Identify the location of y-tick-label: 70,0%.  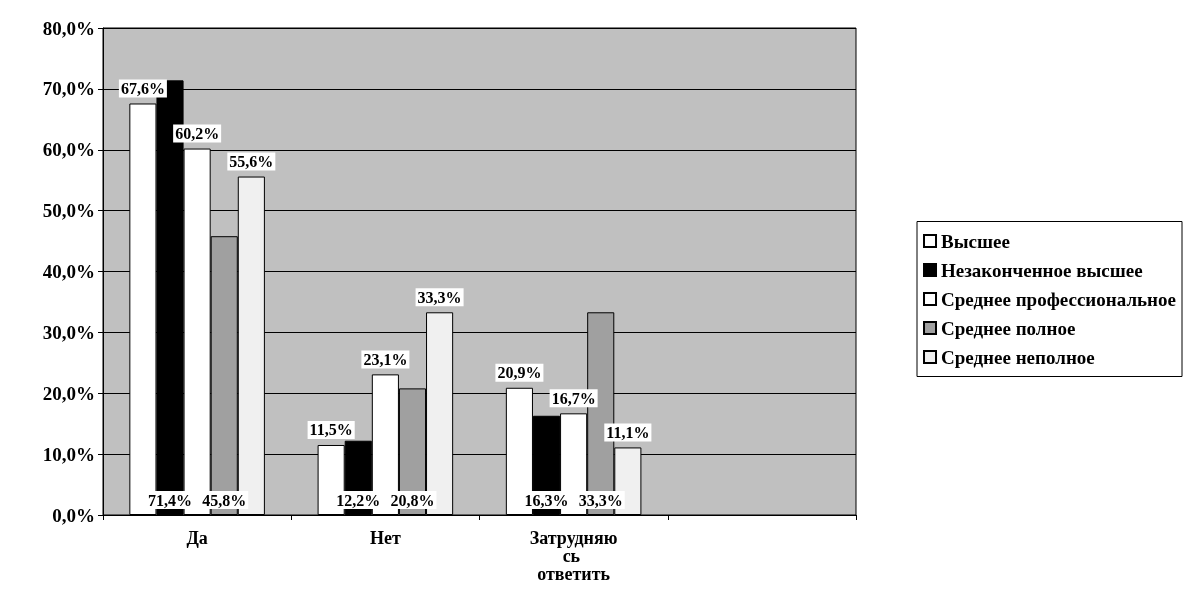
(68, 89).